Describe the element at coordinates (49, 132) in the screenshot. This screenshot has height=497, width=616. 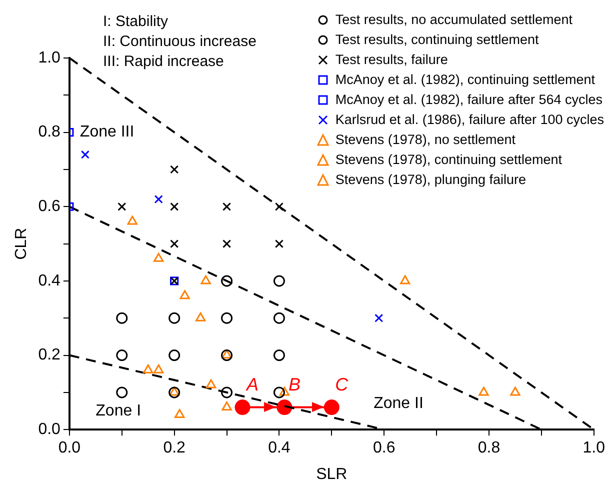
I see `y-tick-label: 0.8` at that location.